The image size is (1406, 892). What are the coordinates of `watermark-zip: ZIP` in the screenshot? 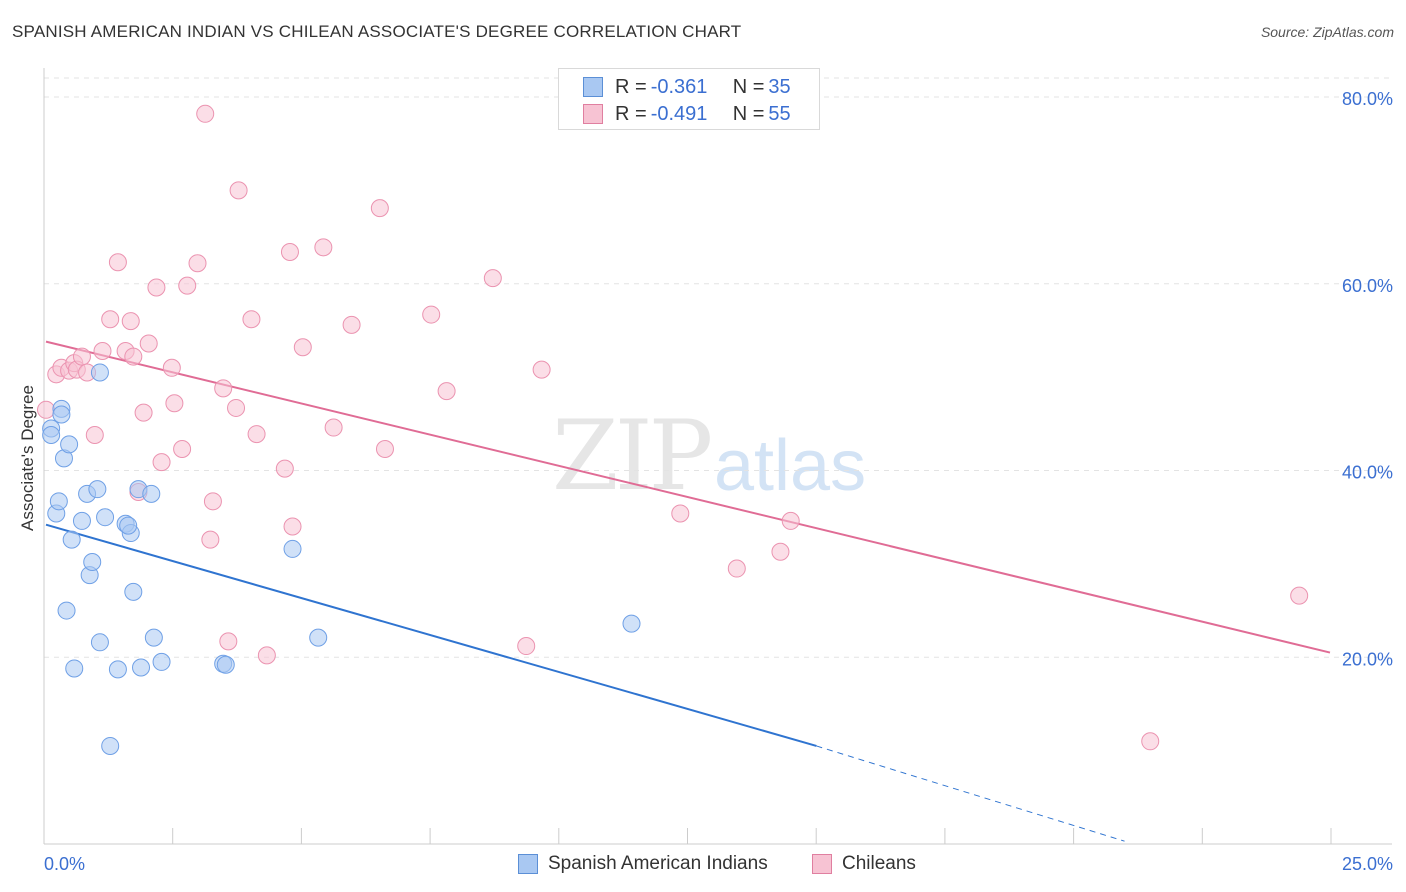 It's located at (632, 456).